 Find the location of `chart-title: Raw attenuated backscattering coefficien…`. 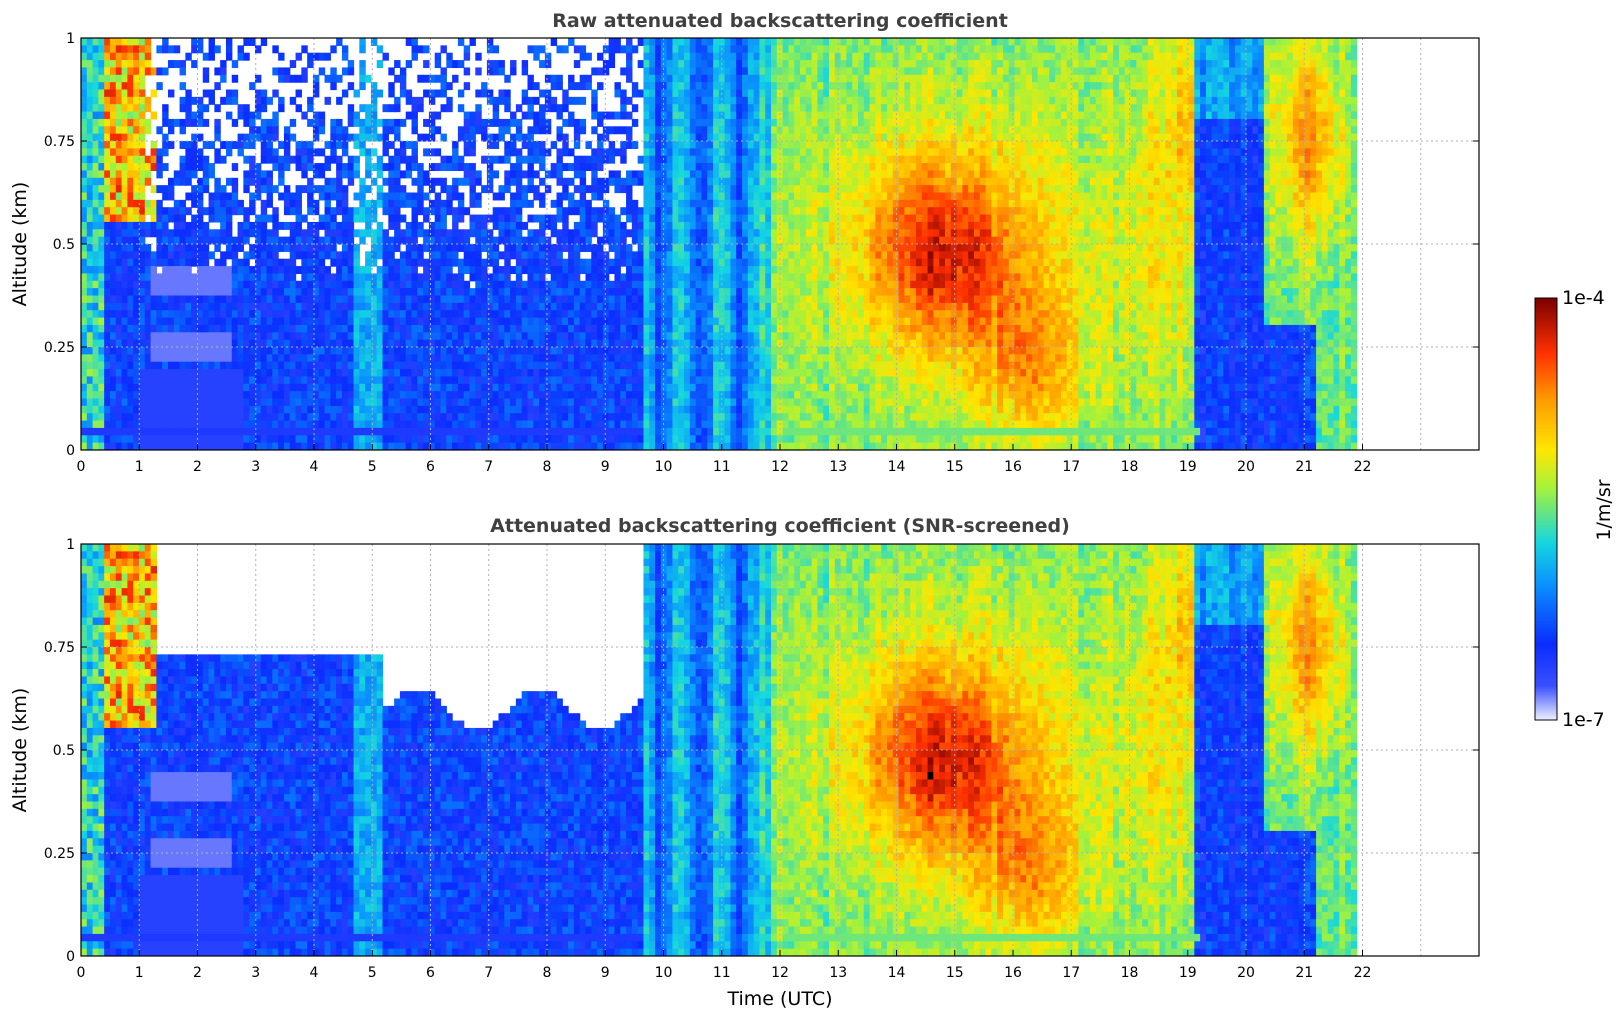

chart-title: Raw attenuated backscattering coefficien… is located at coordinates (780, 21).